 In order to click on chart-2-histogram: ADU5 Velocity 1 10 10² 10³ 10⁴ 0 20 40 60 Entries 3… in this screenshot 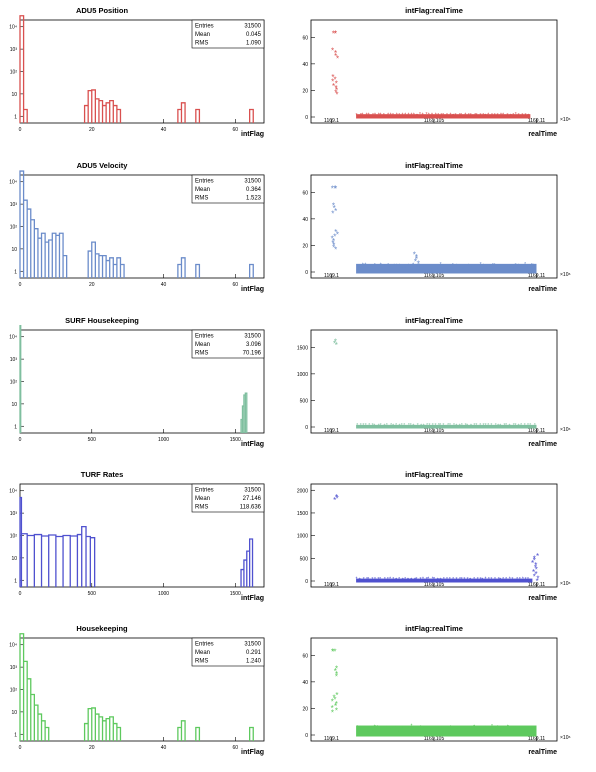, I will do `click(137, 227)`.